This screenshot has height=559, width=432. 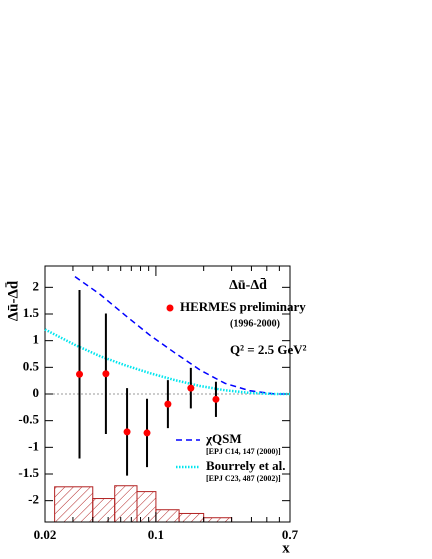 What do you see at coordinates (33, 499) in the screenshot?
I see `y-tick-label: -2` at bounding box center [33, 499].